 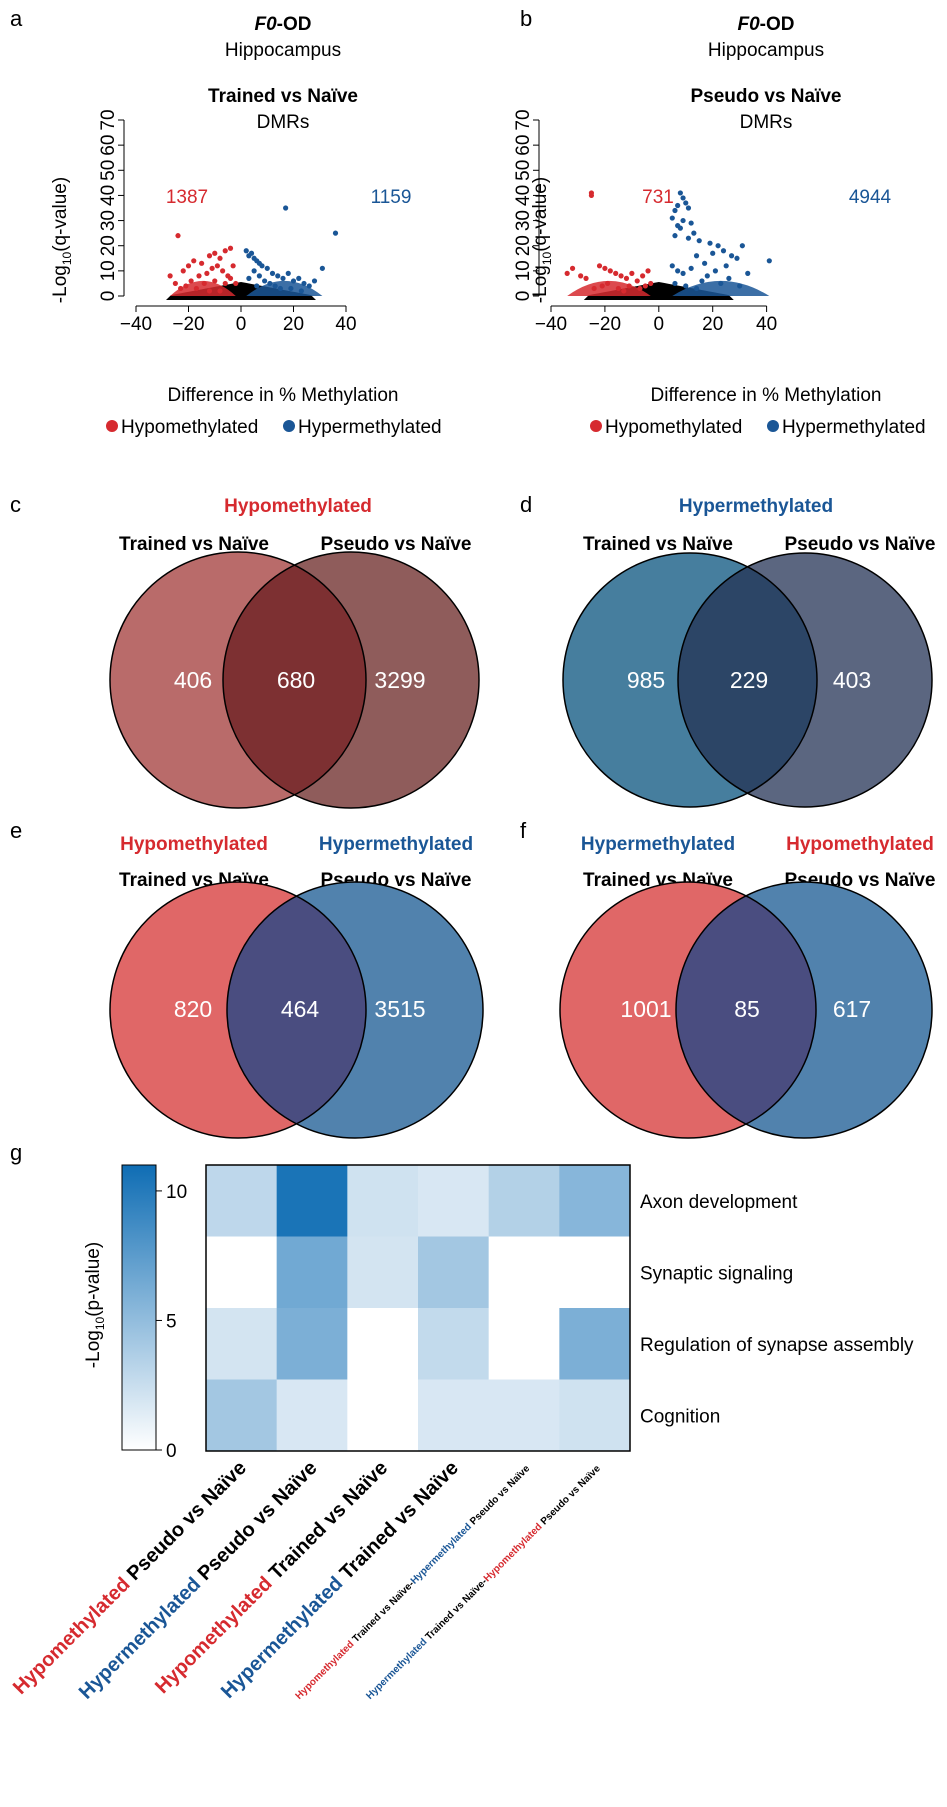 What do you see at coordinates (719, 1202) in the screenshot?
I see `heatmap-row-label: Axon development` at bounding box center [719, 1202].